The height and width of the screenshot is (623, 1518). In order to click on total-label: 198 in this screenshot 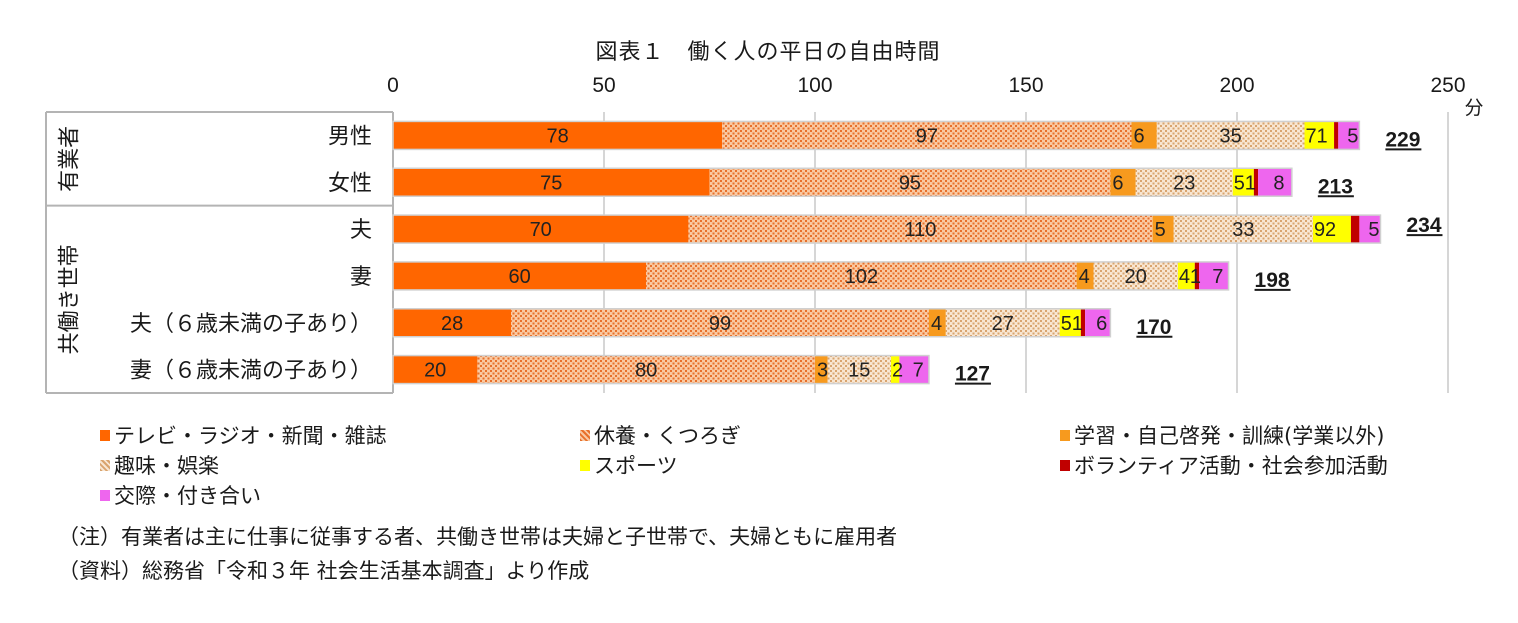, I will do `click(1272, 280)`.